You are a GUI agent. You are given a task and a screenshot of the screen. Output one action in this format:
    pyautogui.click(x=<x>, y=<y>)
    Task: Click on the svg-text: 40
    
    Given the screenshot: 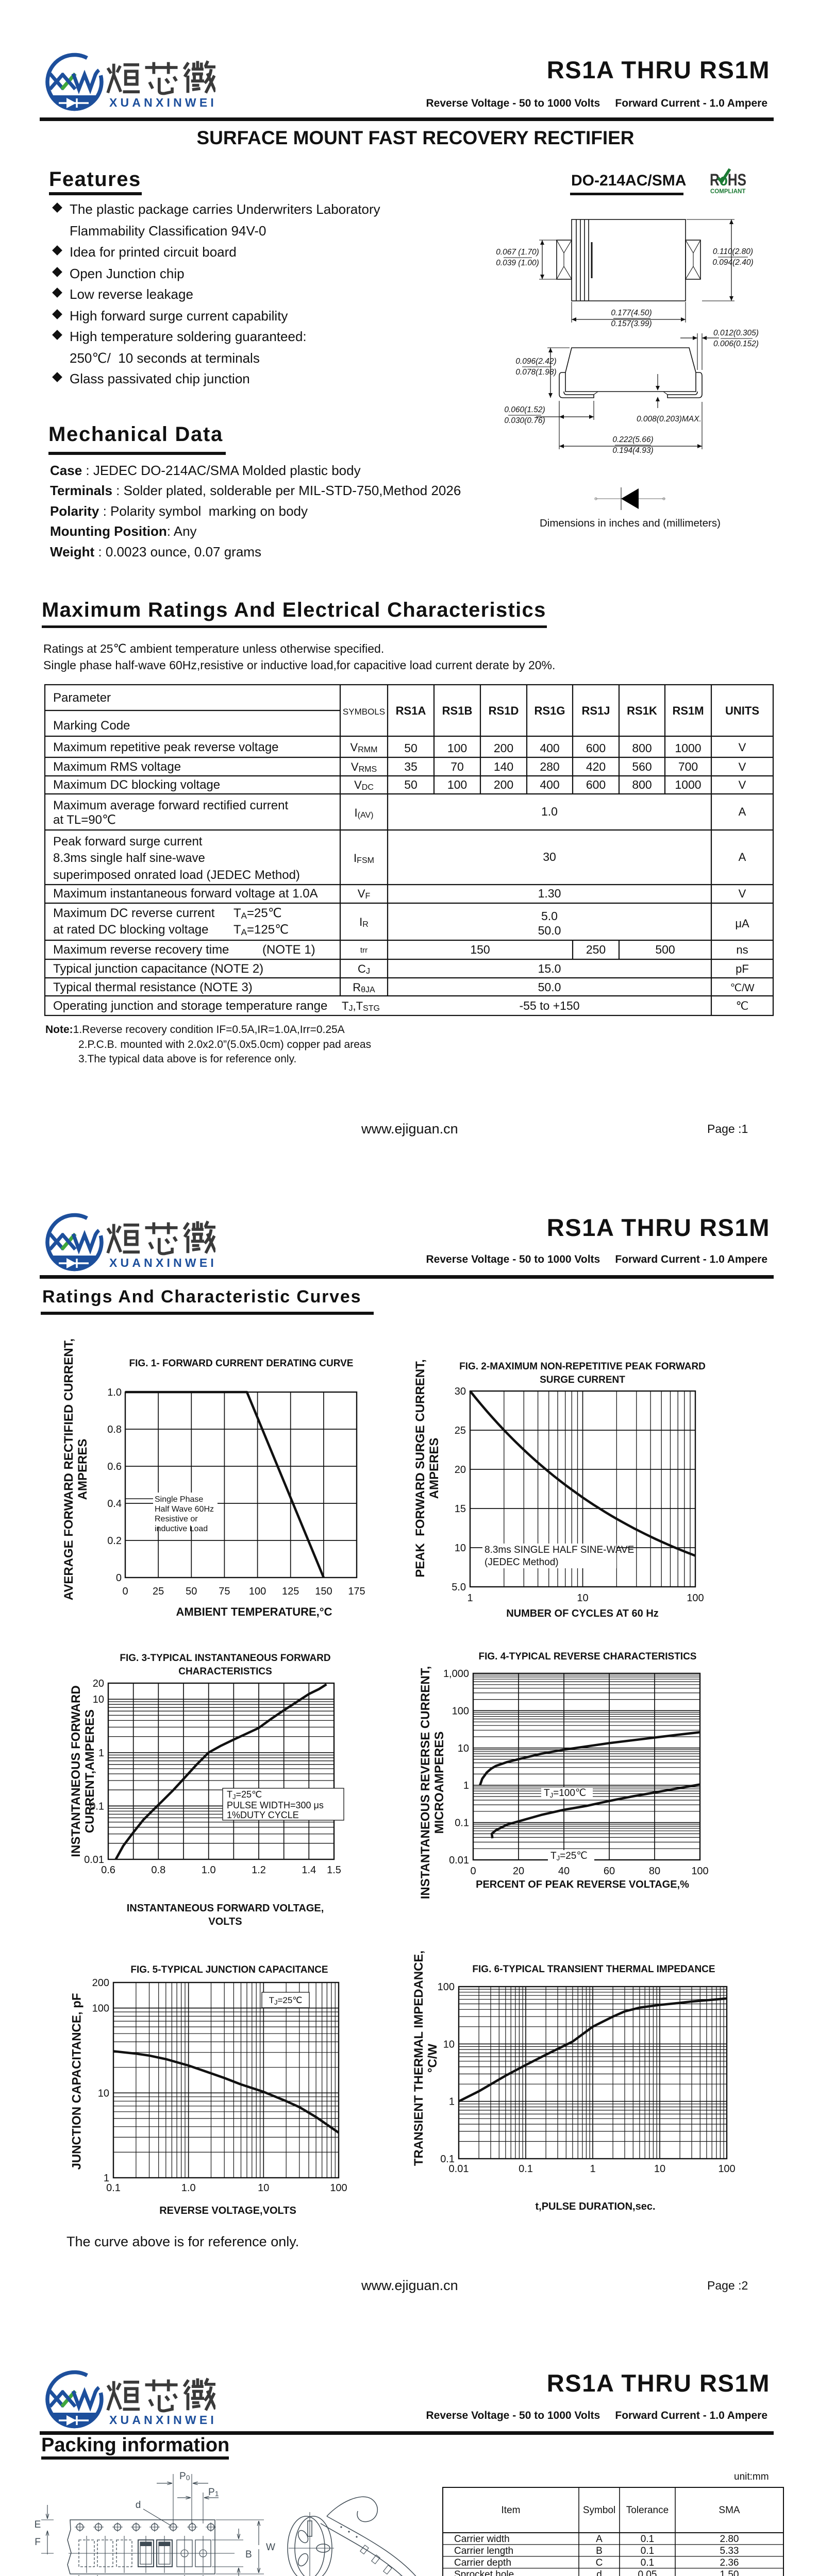 What is the action you would take?
    pyautogui.click(x=564, y=1871)
    